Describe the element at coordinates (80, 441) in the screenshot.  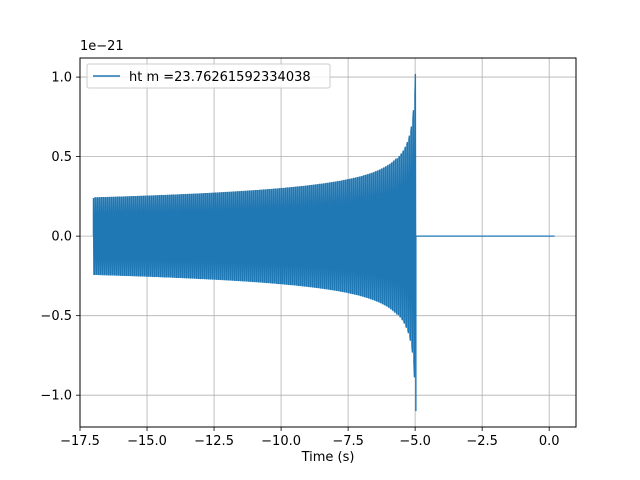
I see `x-tick-label: −17.5` at that location.